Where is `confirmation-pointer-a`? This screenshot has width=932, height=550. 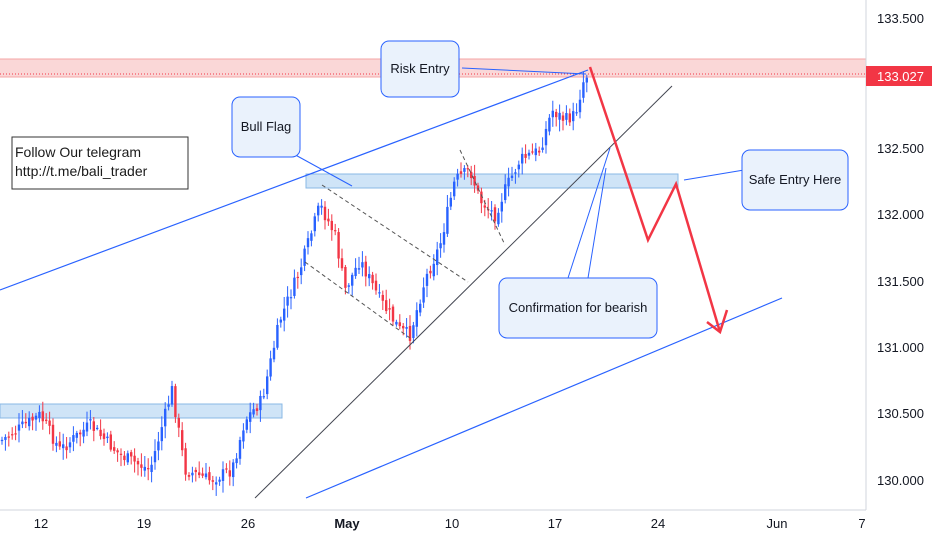 confirmation-pointer-a is located at coordinates (589, 213).